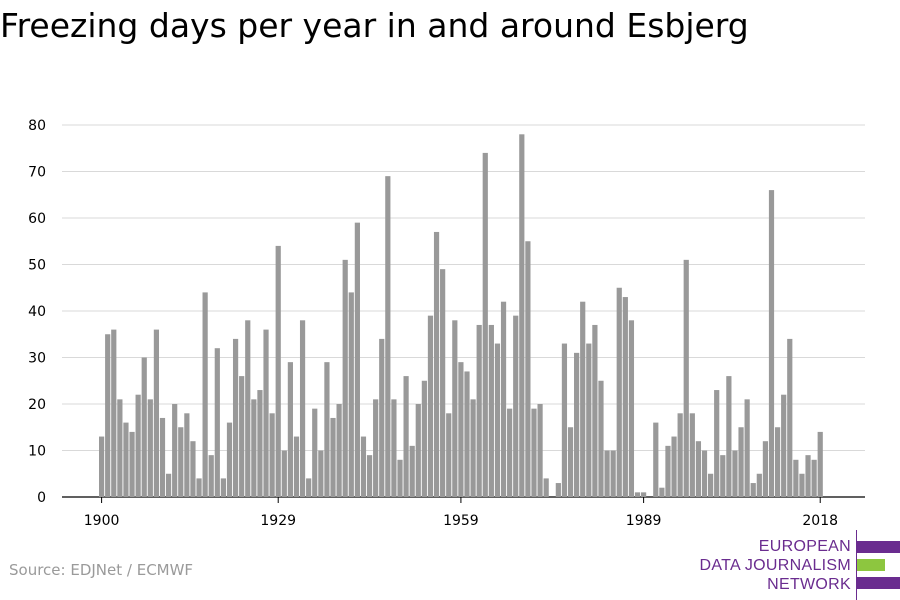 The width and height of the screenshot is (900, 600). I want to click on y-tick-label: 50, so click(37, 266).